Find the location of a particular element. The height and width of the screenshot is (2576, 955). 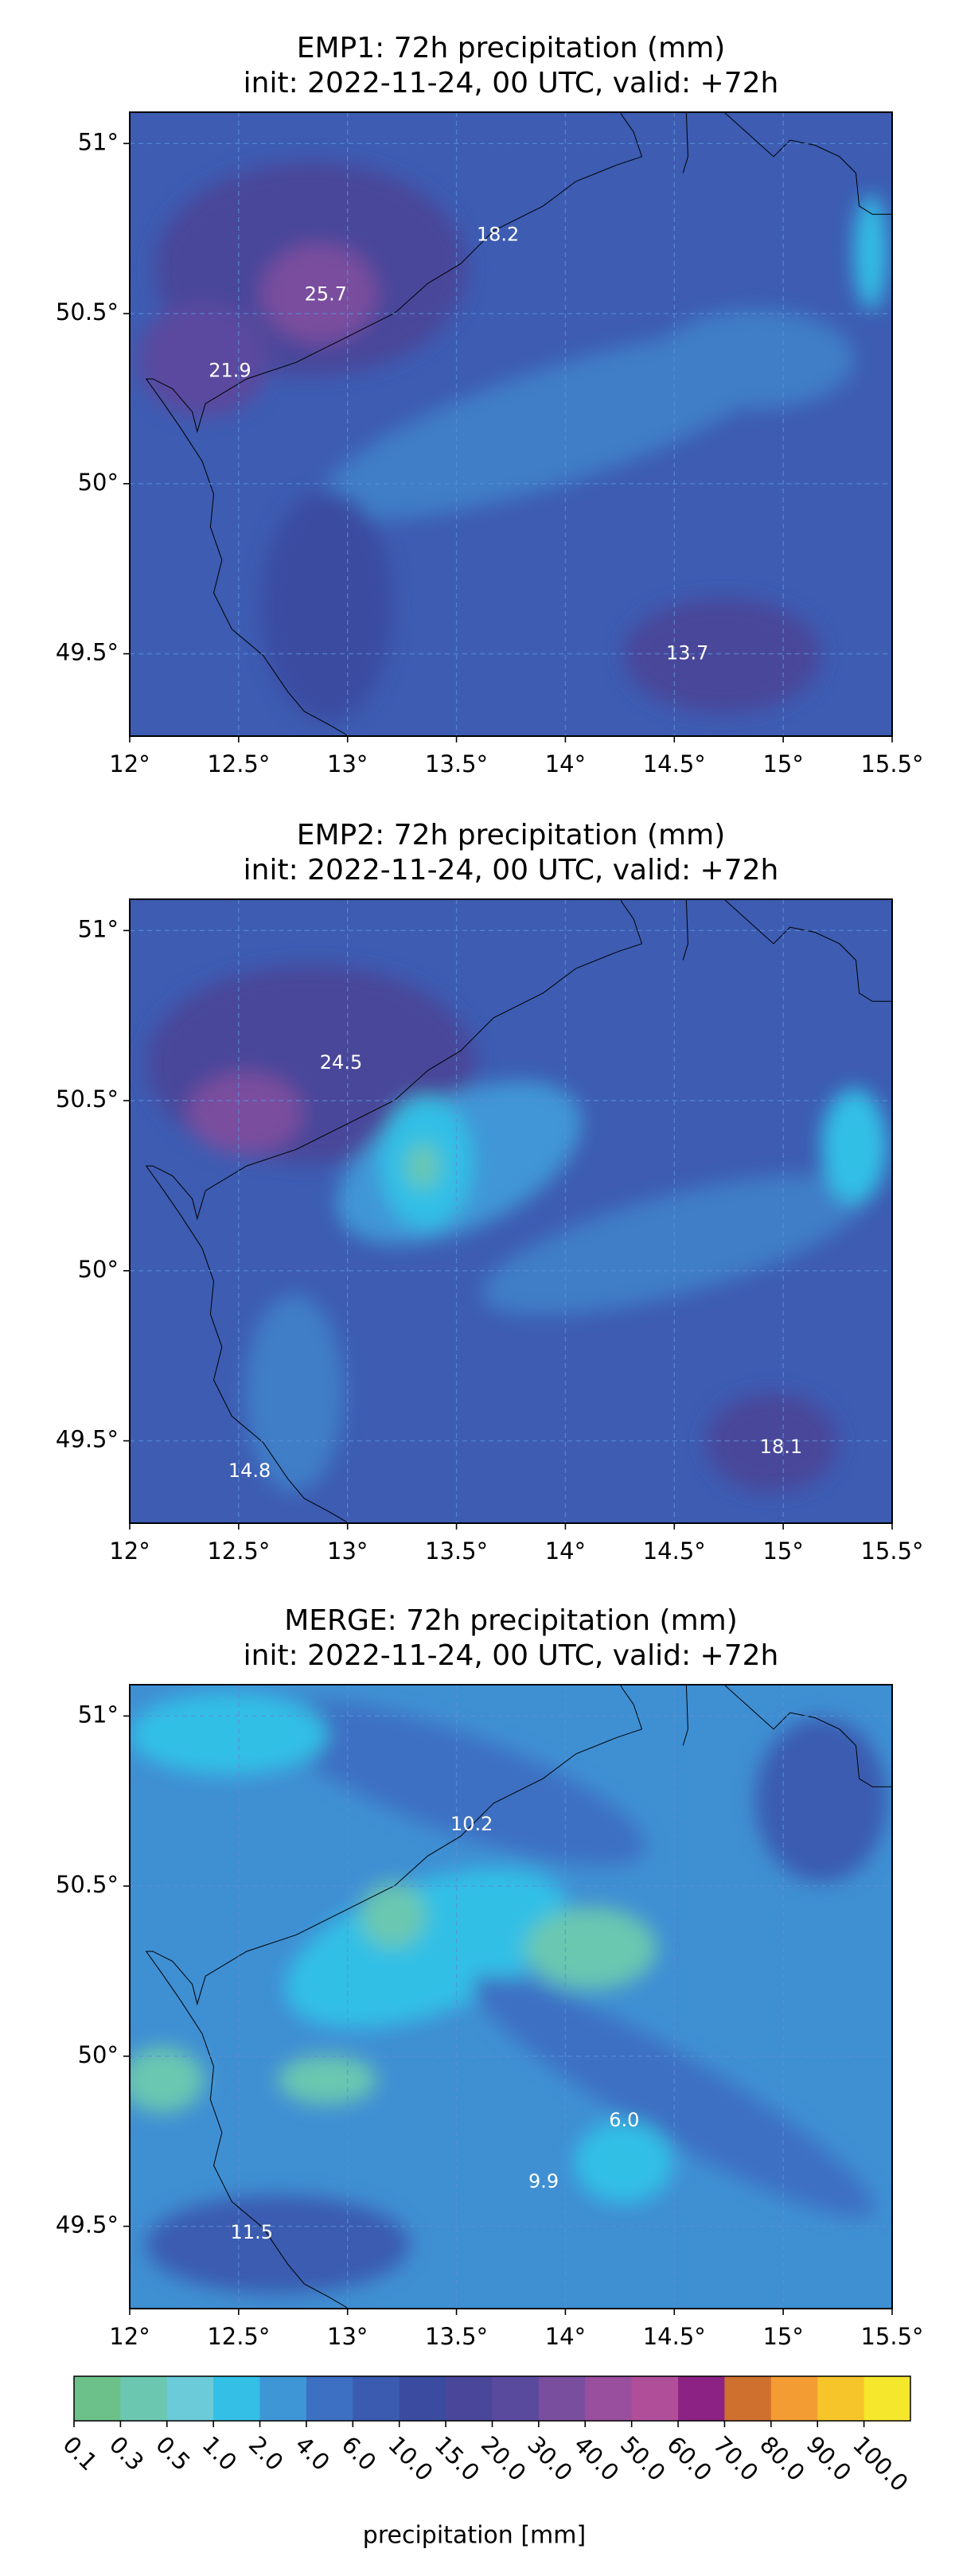

colorbar-tick-label: 0.1 is located at coordinates (80, 2454).